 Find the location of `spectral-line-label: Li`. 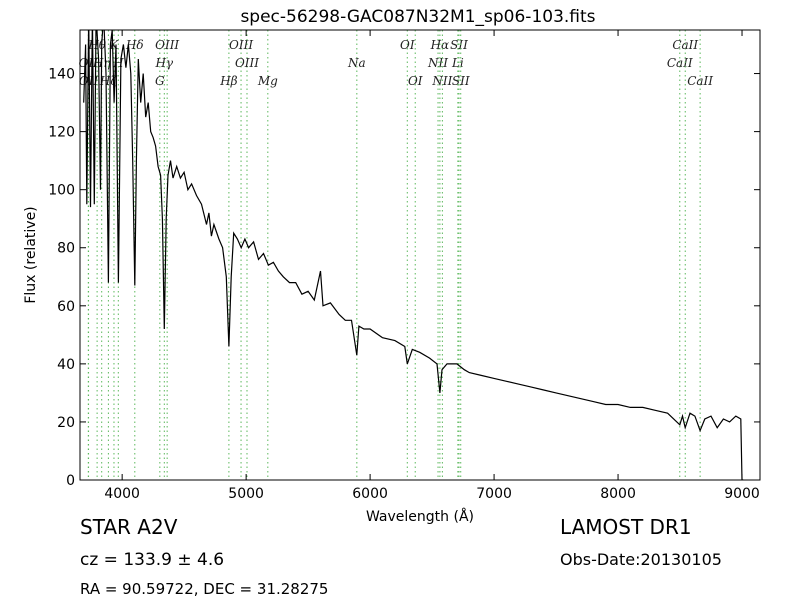

spectral-line-label: Li is located at coordinates (457, 63).